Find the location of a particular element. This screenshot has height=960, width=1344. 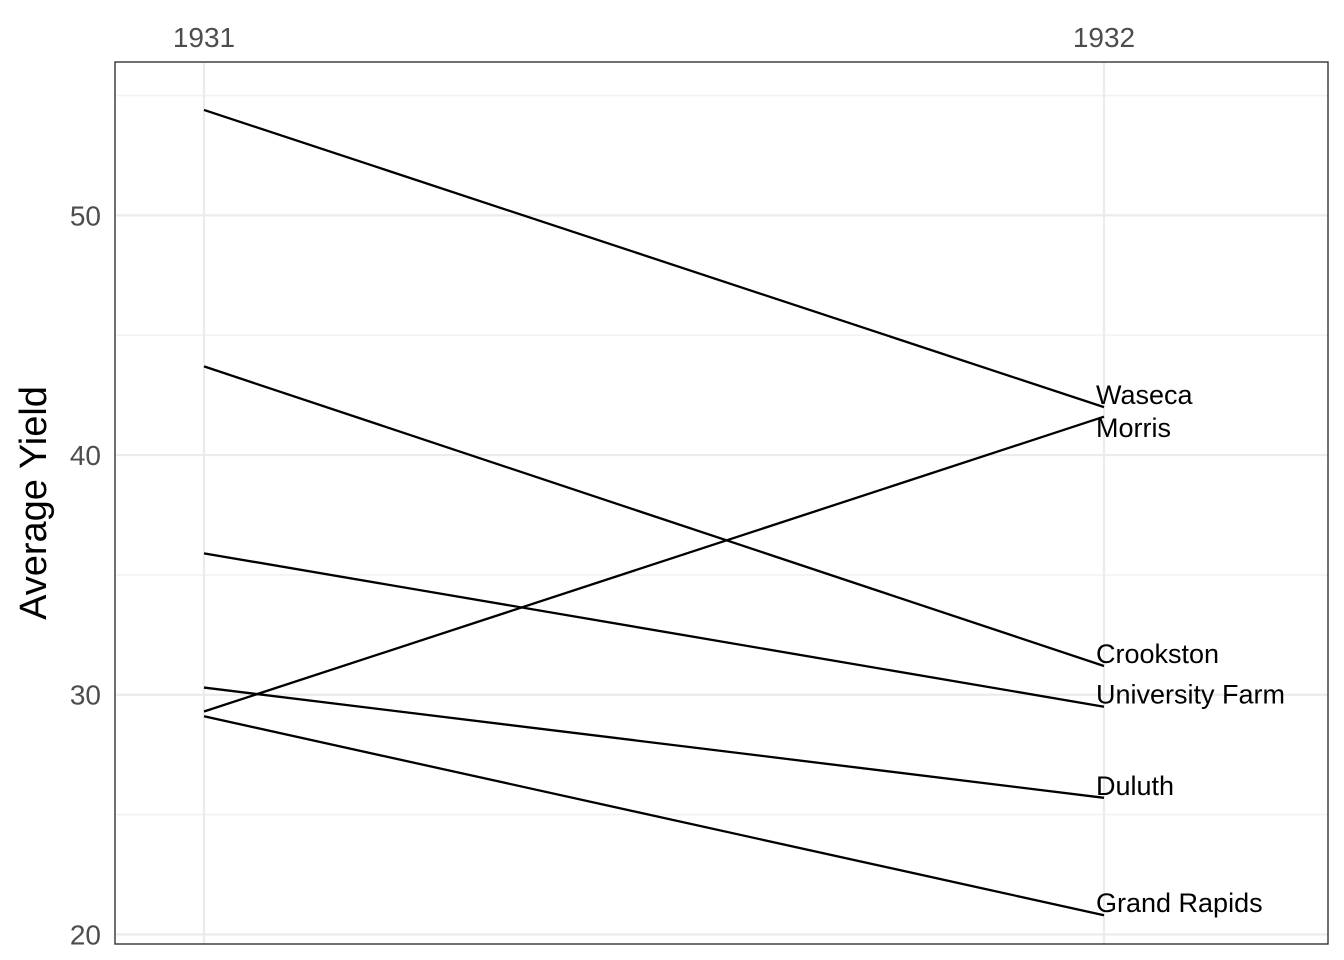

series-end-label: Grand Rapids is located at coordinates (1179, 903).